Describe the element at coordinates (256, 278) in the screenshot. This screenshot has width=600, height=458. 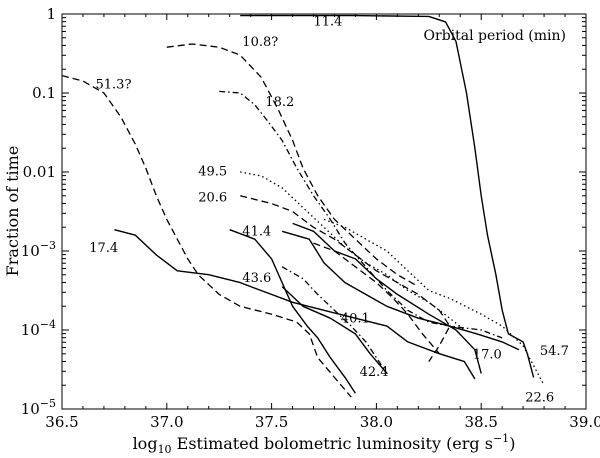
I see `series-label-43-6: 43.6` at that location.